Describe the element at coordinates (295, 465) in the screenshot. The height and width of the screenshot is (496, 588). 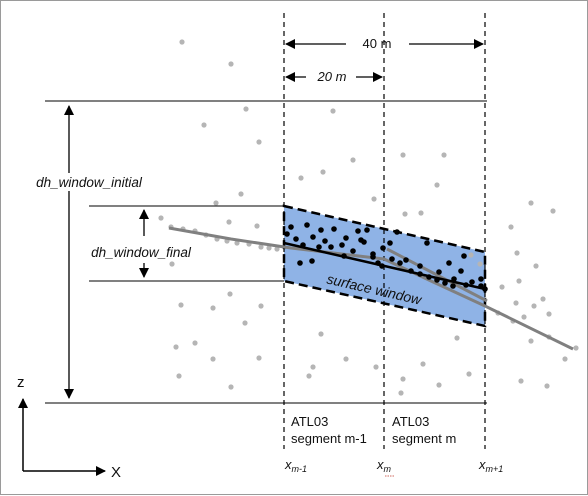
I see `x-m-1-label: xm-1` at that location.